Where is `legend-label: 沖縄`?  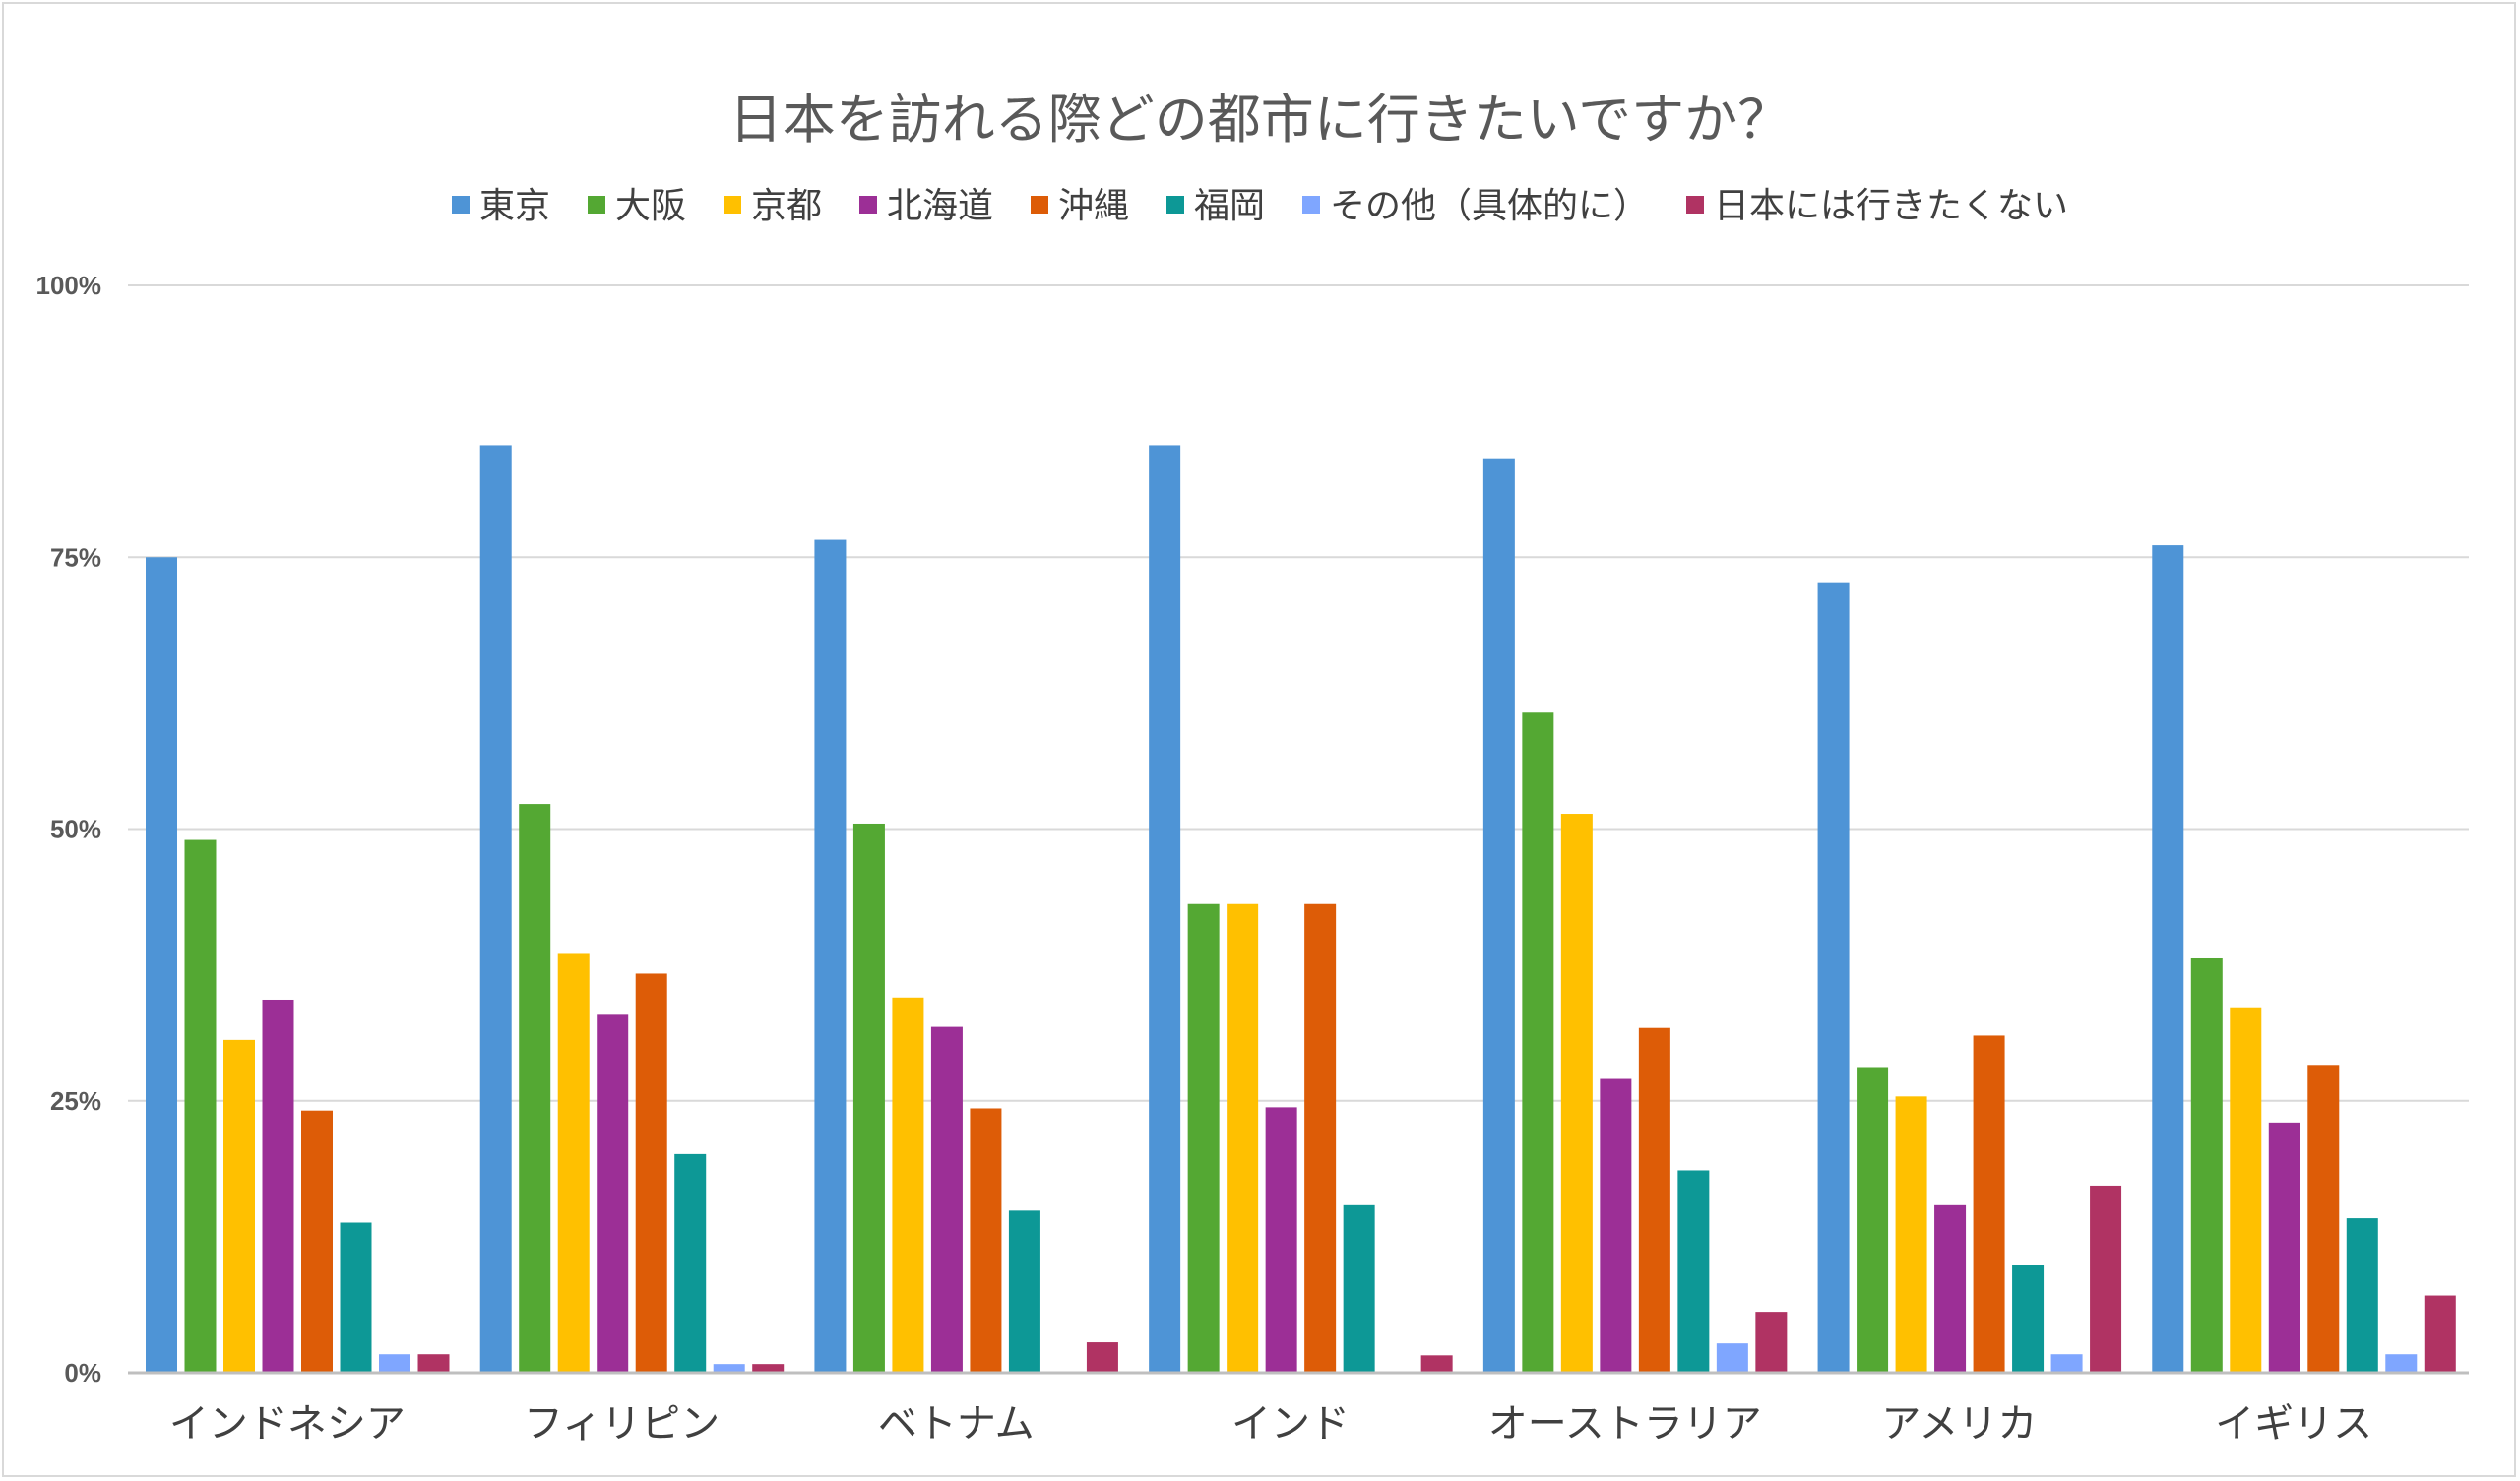
legend-label: 沖縄 is located at coordinates (1093, 206).